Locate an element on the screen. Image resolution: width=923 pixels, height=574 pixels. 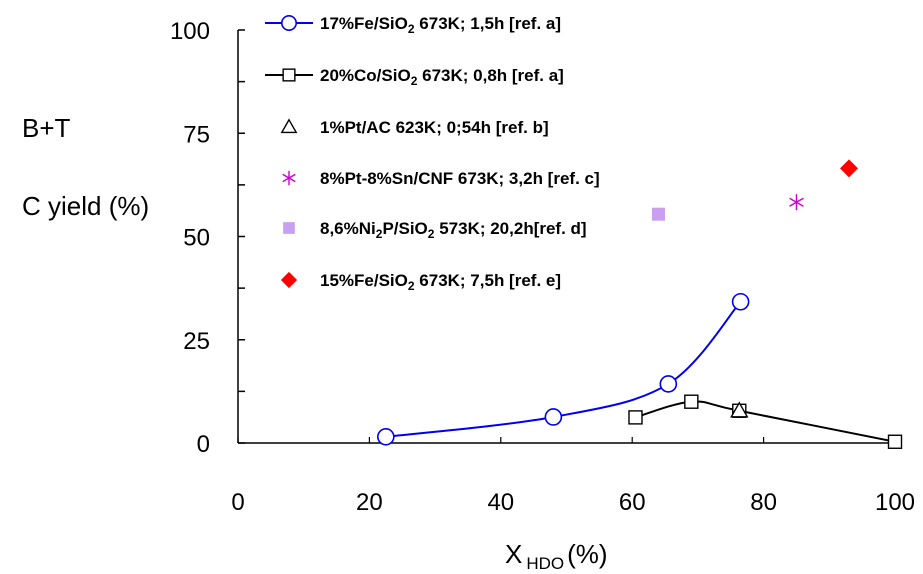
x-tick-label: 40 is located at coordinates (500, 502).